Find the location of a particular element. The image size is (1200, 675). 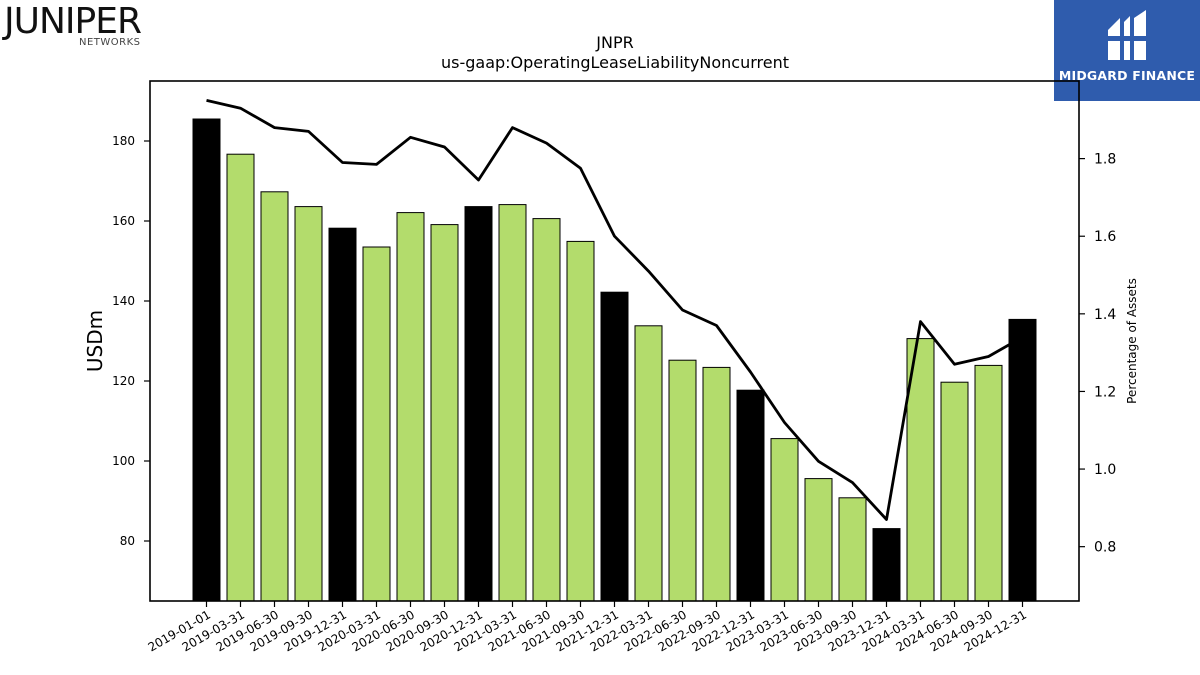

y2-axis-label: Percentage of Assets is located at coordinates (1132, 341).